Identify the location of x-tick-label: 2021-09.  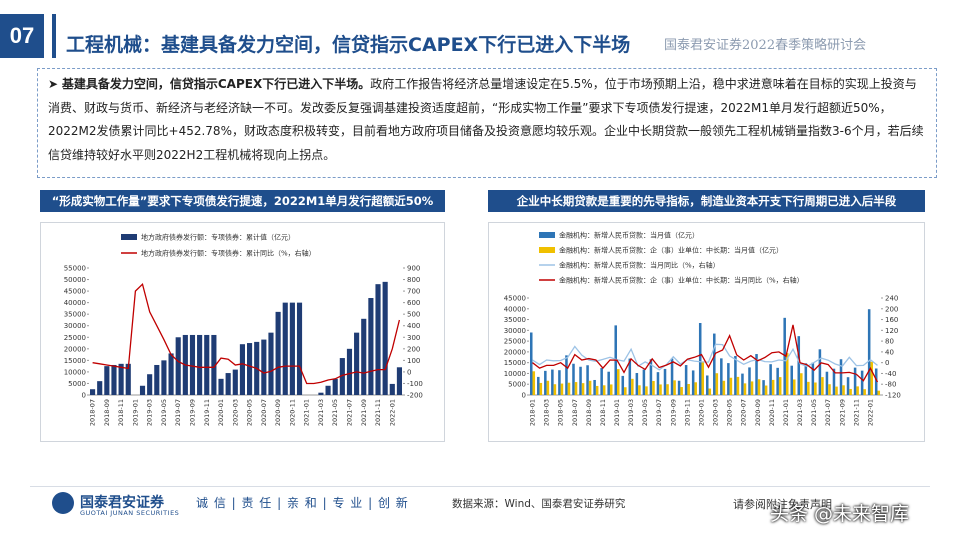
(364, 412).